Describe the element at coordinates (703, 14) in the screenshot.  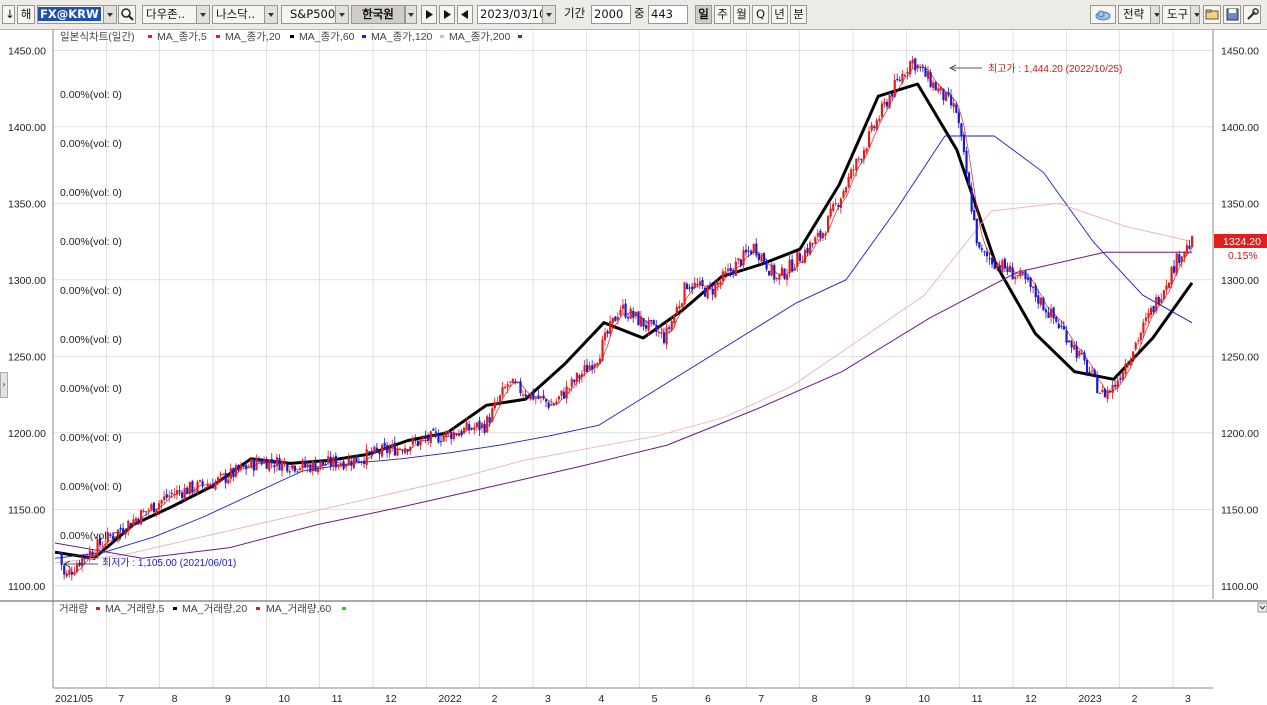
I see `timeframe-day-button: 일` at that location.